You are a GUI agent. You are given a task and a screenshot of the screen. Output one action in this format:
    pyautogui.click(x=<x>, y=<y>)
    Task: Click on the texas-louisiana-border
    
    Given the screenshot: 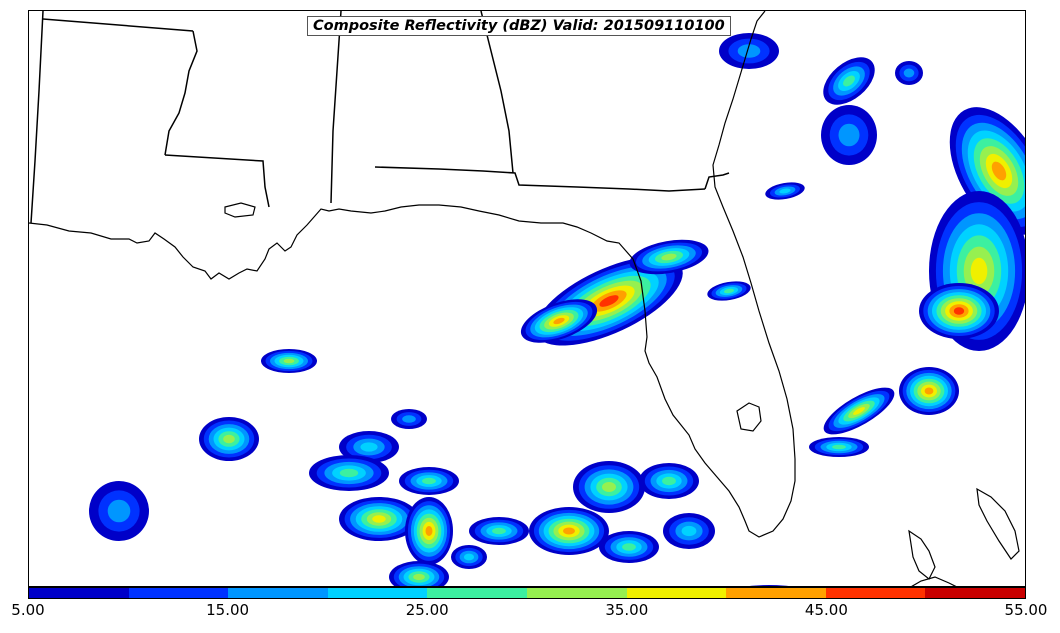 What is the action you would take?
    pyautogui.click(x=37, y=117)
    